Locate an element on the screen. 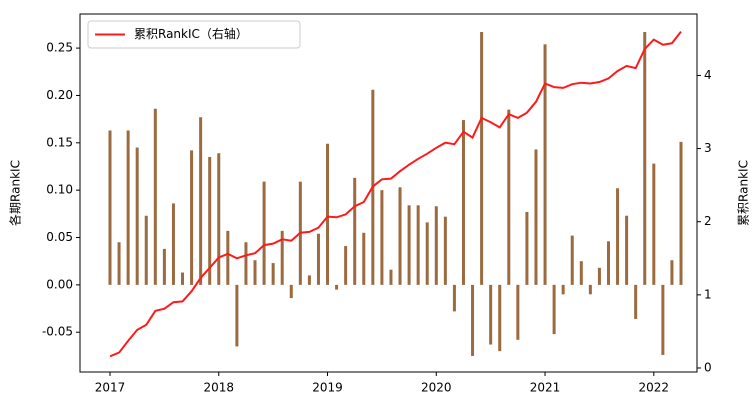 The height and width of the screenshot is (405, 756). y2-tick-label: 1 is located at coordinates (708, 294).